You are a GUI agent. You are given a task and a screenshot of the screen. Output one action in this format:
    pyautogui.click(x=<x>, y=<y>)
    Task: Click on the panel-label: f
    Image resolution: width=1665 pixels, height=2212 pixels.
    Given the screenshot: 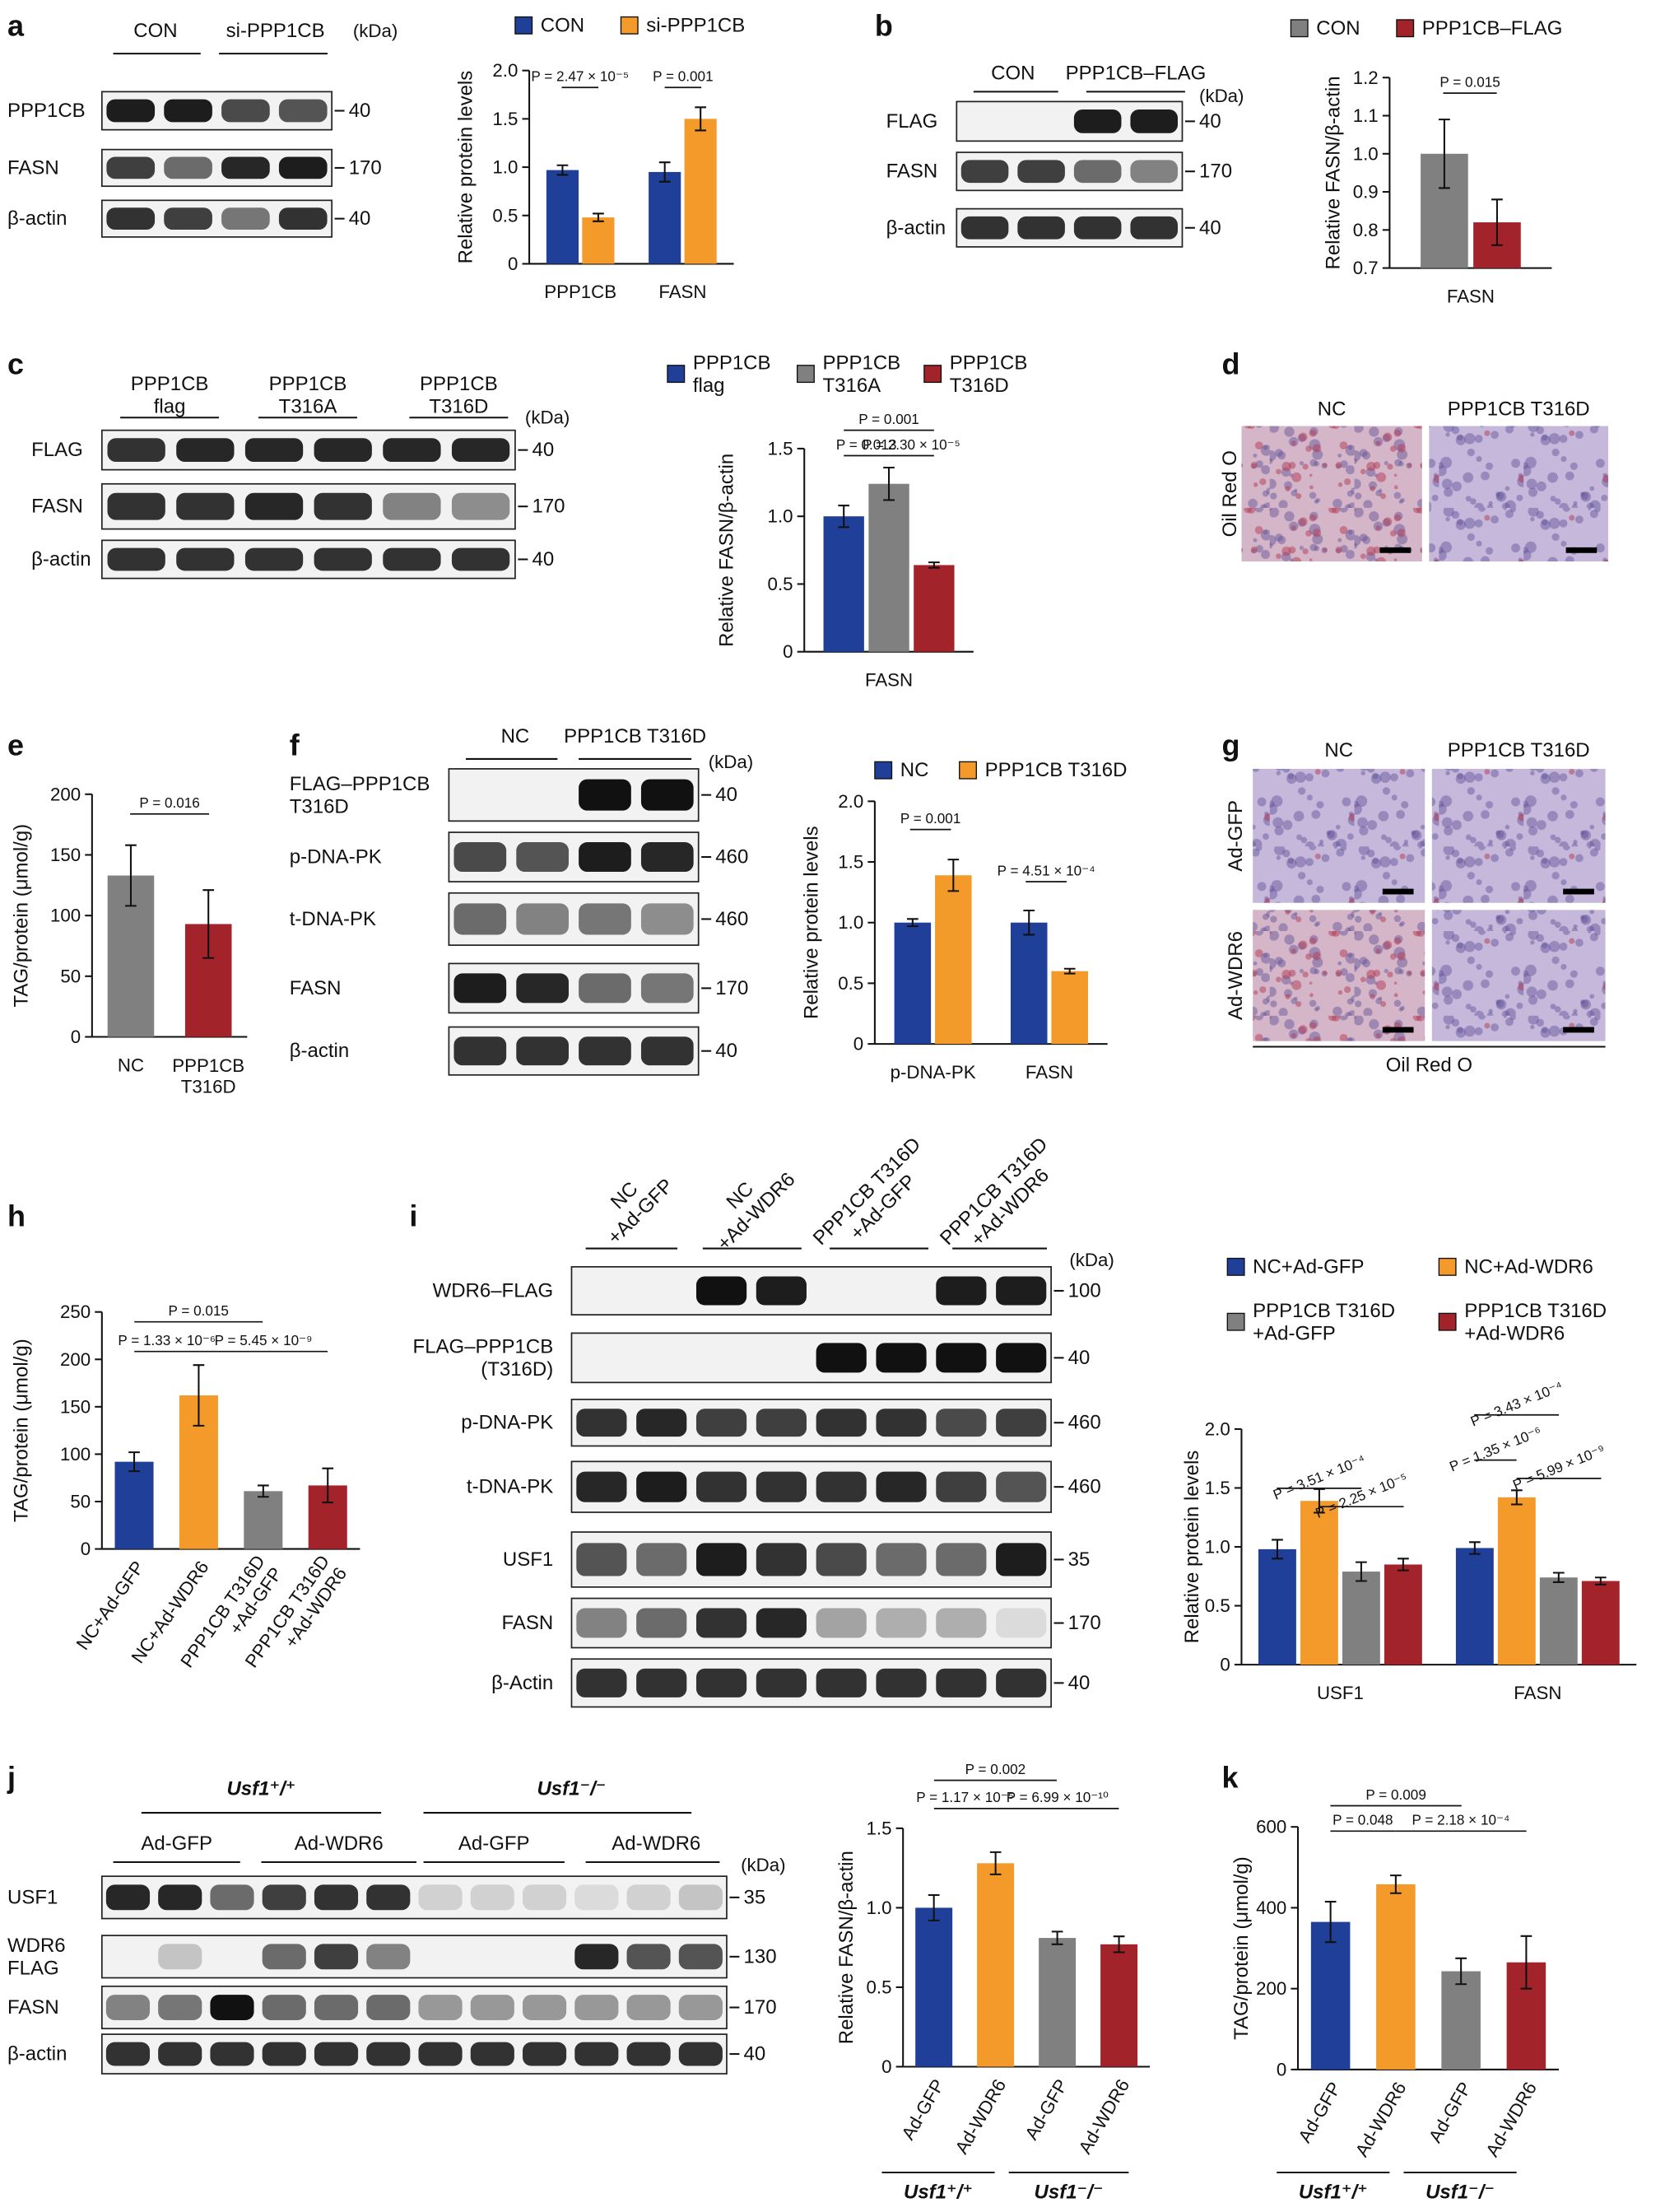 What is the action you would take?
    pyautogui.click(x=295, y=744)
    